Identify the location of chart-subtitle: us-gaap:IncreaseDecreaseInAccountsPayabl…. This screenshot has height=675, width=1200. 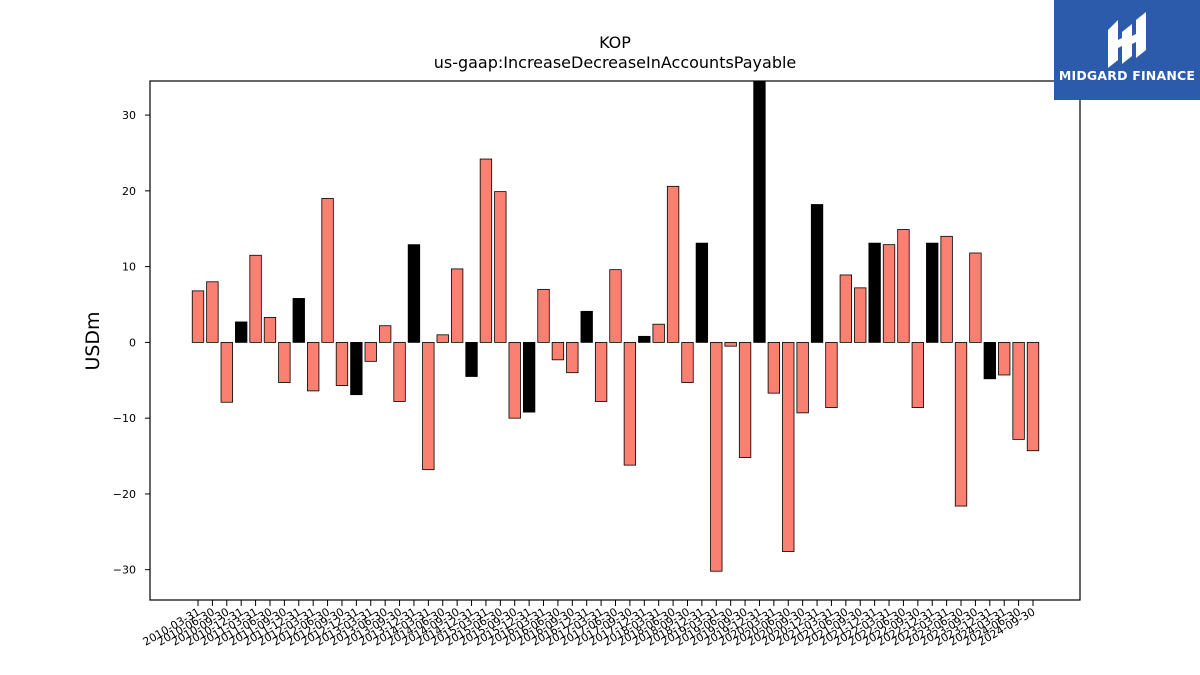
(615, 62).